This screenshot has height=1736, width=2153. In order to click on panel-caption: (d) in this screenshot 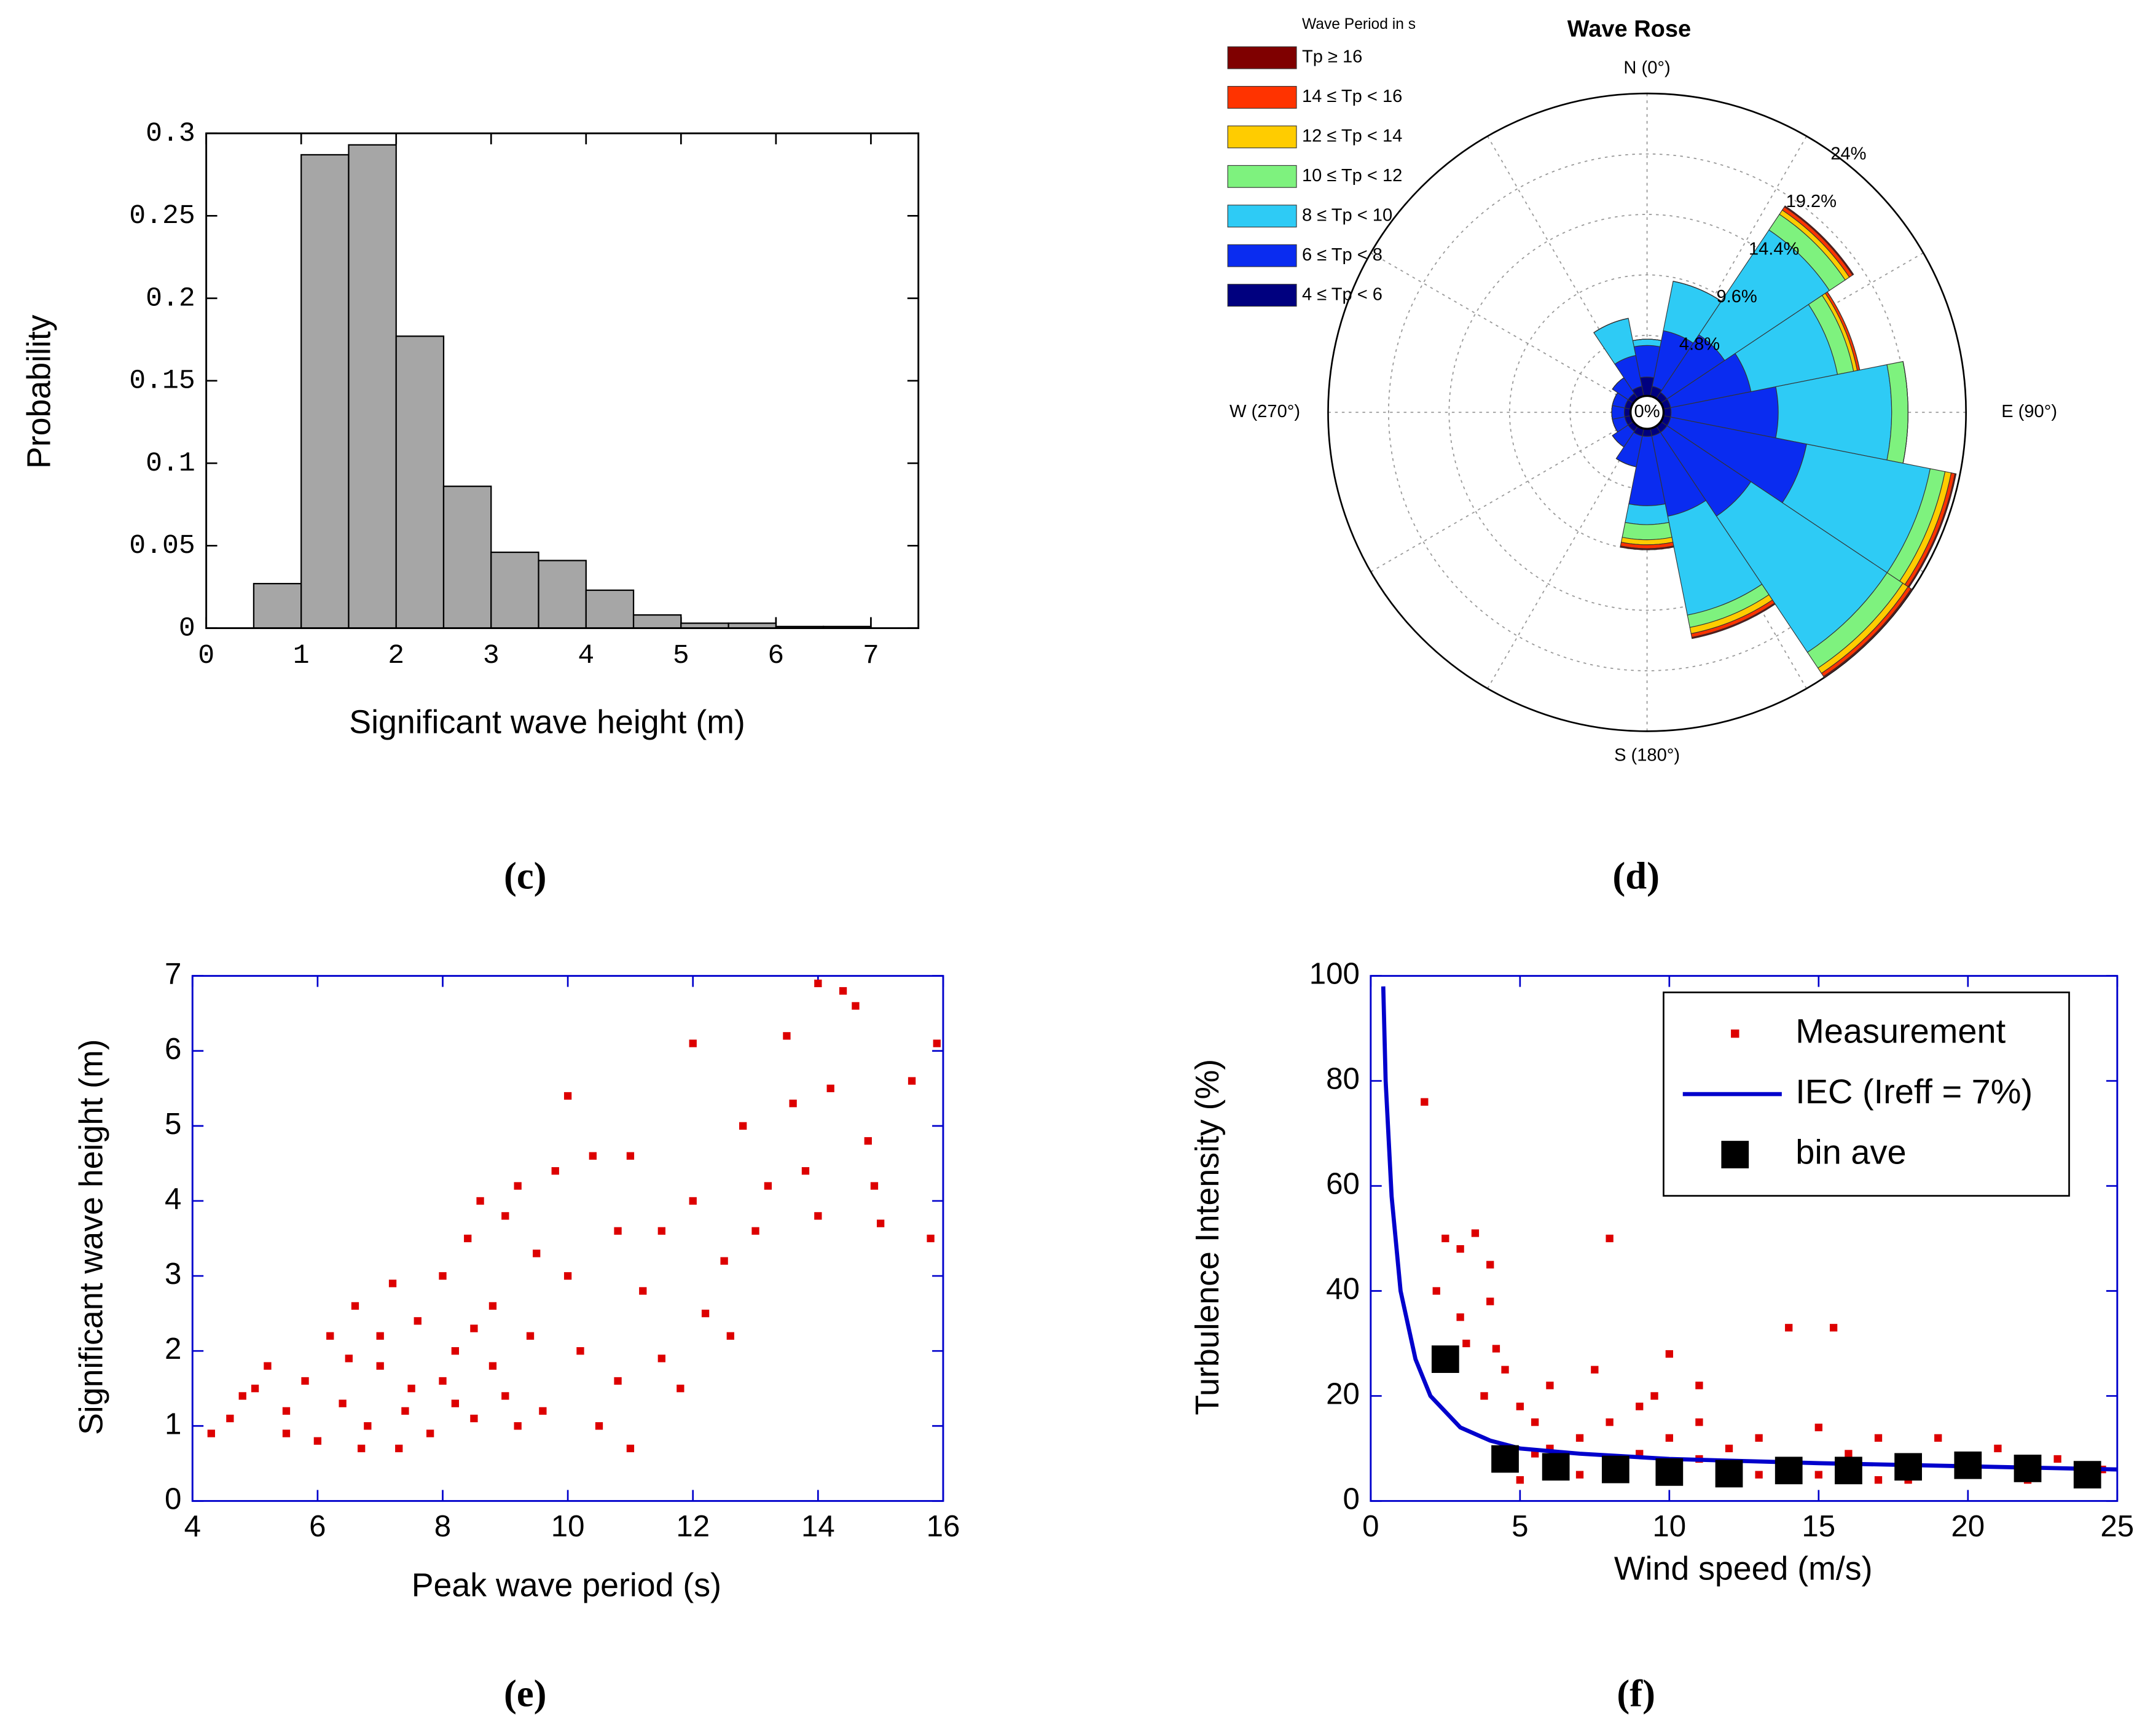, I will do `click(1636, 875)`.